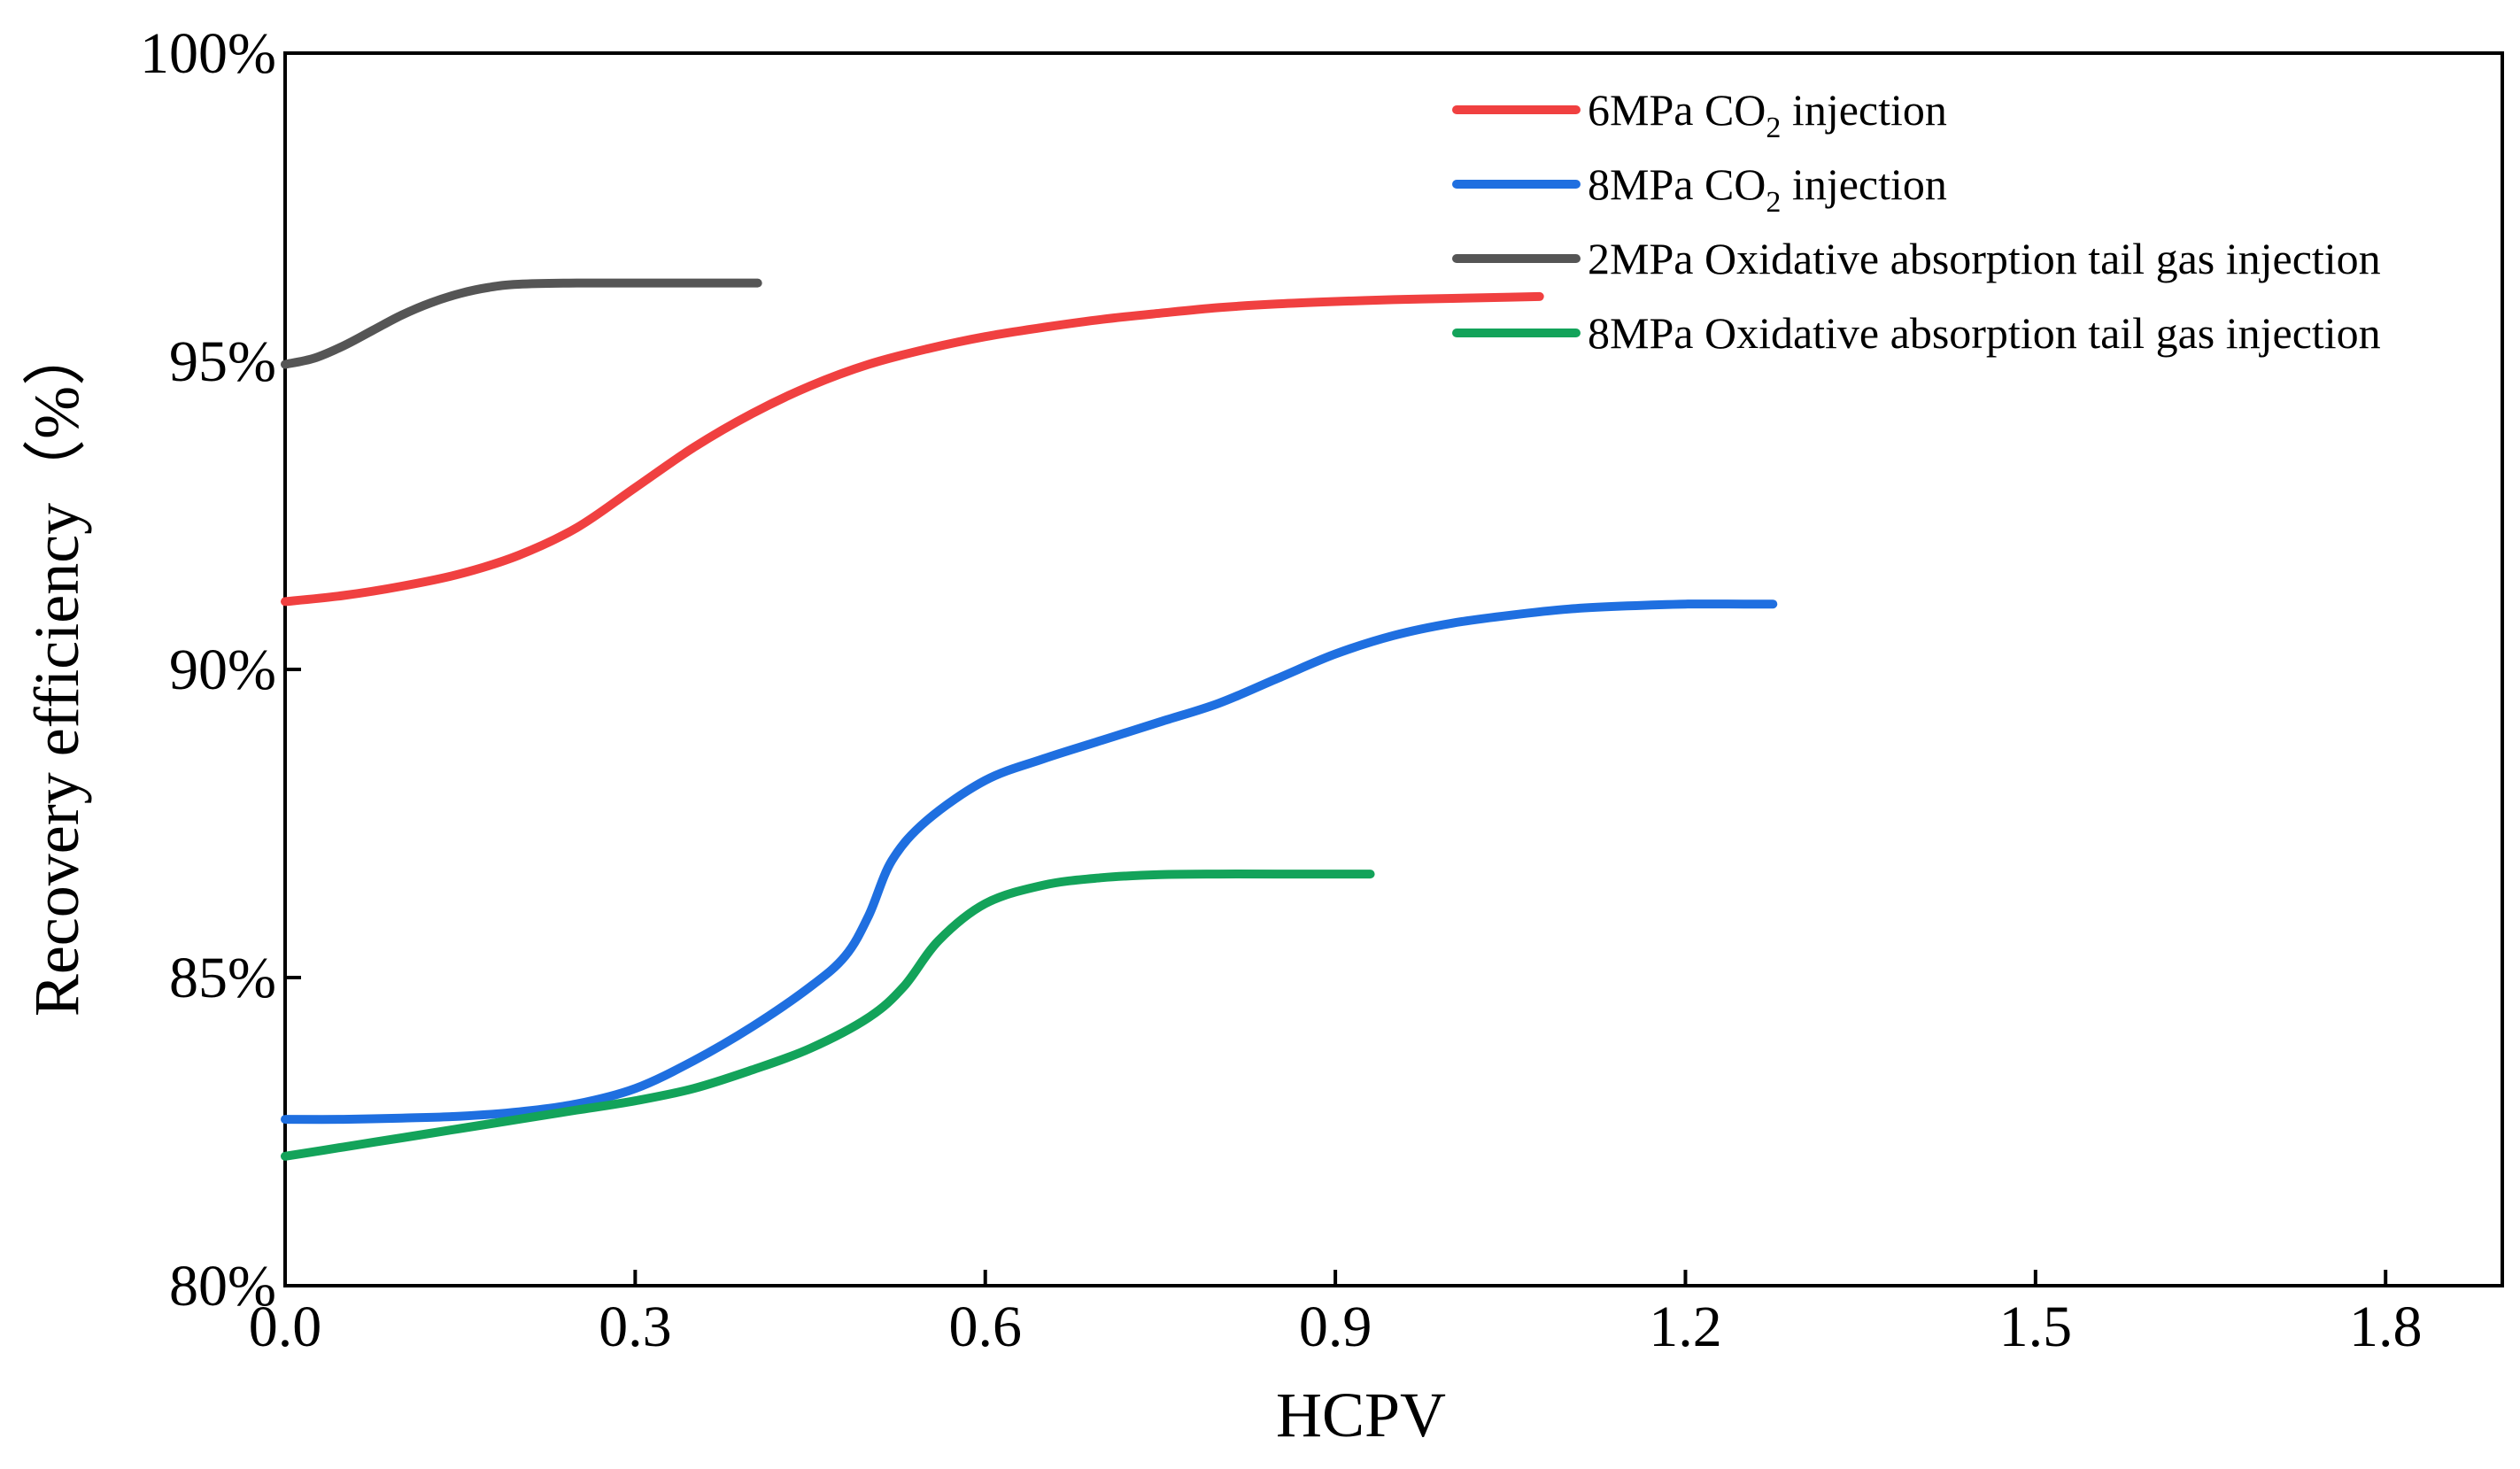  I want to click on x-axis-title: HCPV, so click(1361, 1415).